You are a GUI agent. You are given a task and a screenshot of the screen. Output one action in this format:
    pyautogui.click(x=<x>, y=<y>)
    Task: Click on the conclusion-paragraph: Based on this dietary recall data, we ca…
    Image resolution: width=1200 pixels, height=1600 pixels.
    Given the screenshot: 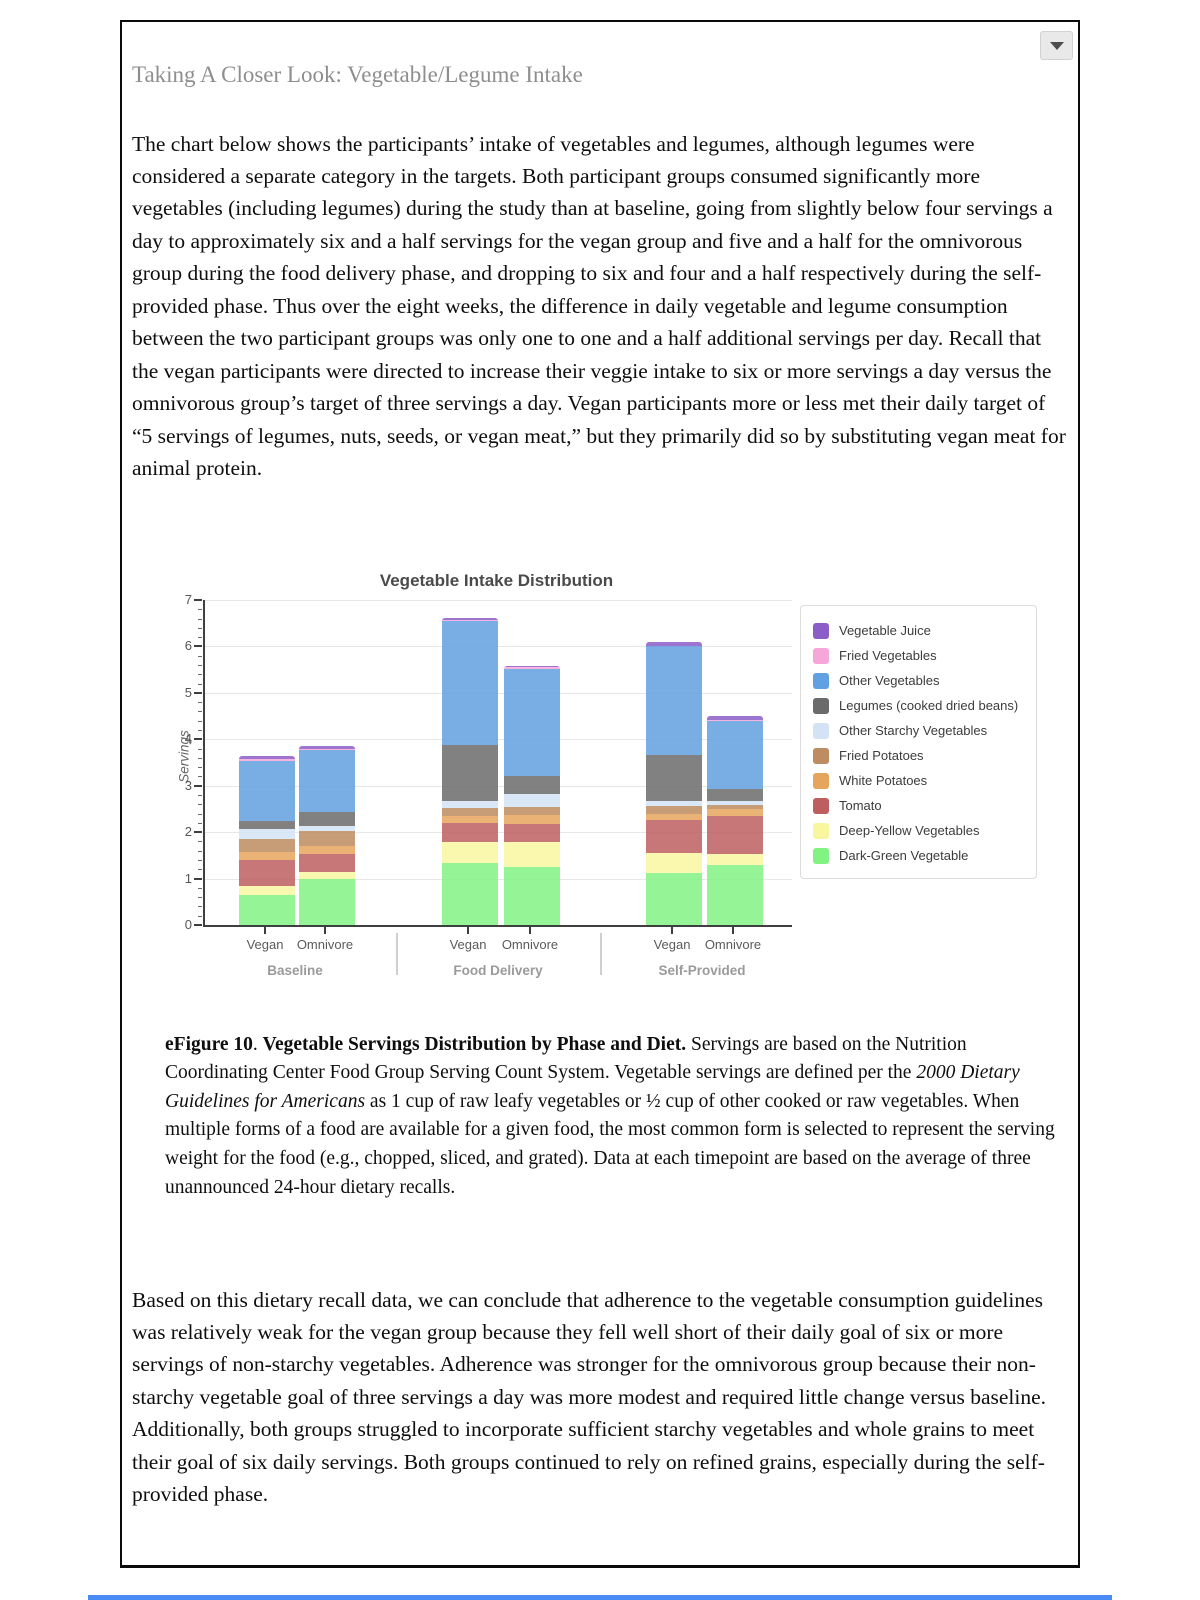 What is the action you would take?
    pyautogui.click(x=589, y=1397)
    